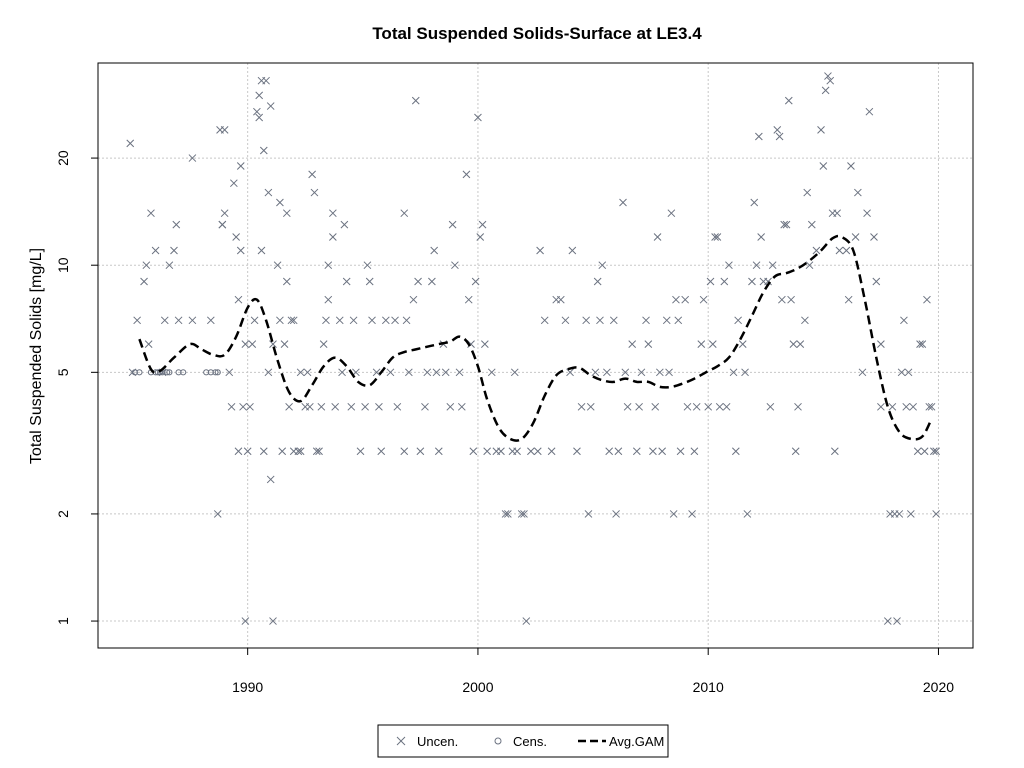 This screenshot has width=1024, height=768. What do you see at coordinates (537, 33) in the screenshot?
I see `chart-title: Total Suspended Solids-Surface at LE3.4` at bounding box center [537, 33].